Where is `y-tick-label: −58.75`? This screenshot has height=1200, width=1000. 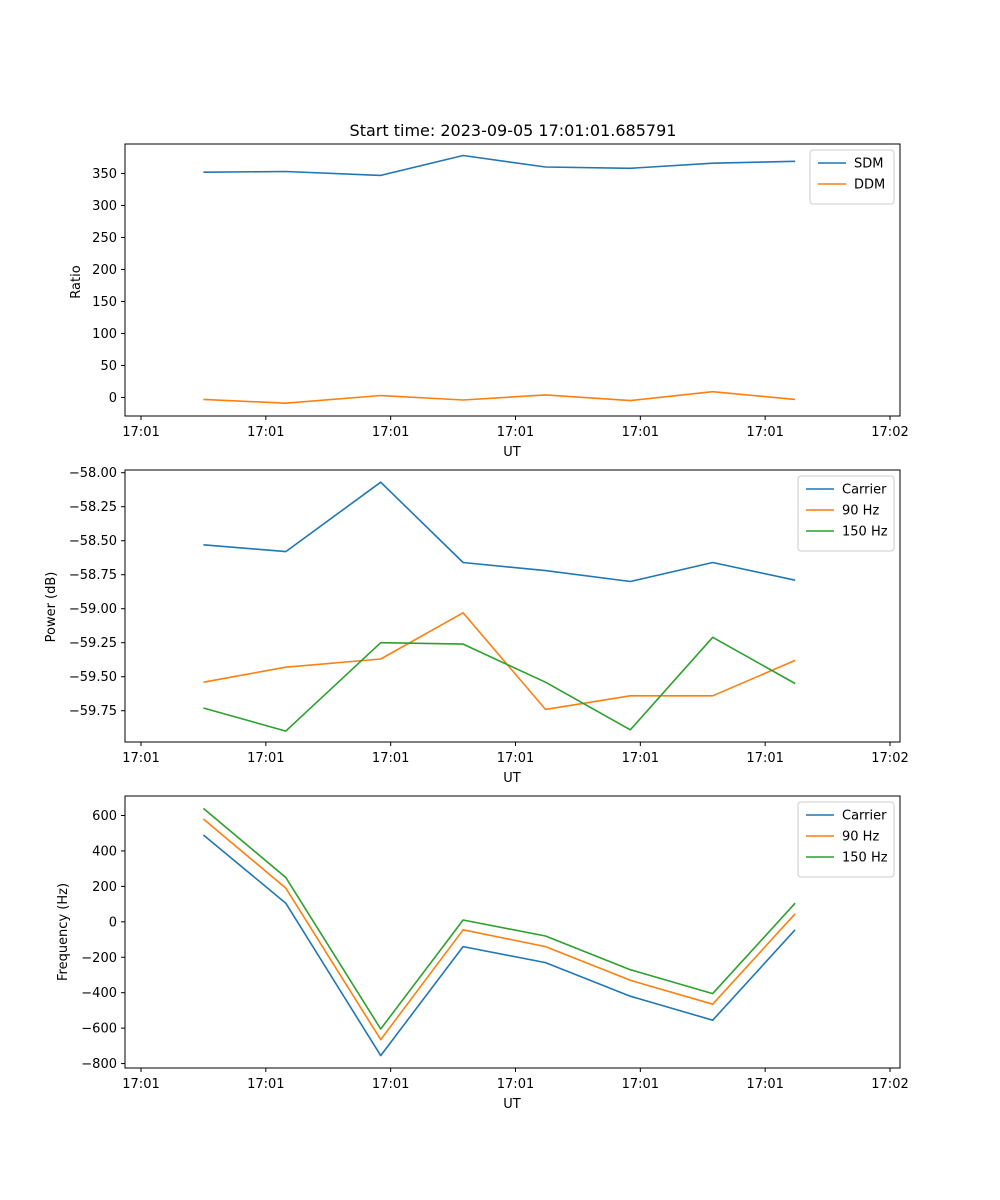
y-tick-label: −58.75 is located at coordinates (93, 575).